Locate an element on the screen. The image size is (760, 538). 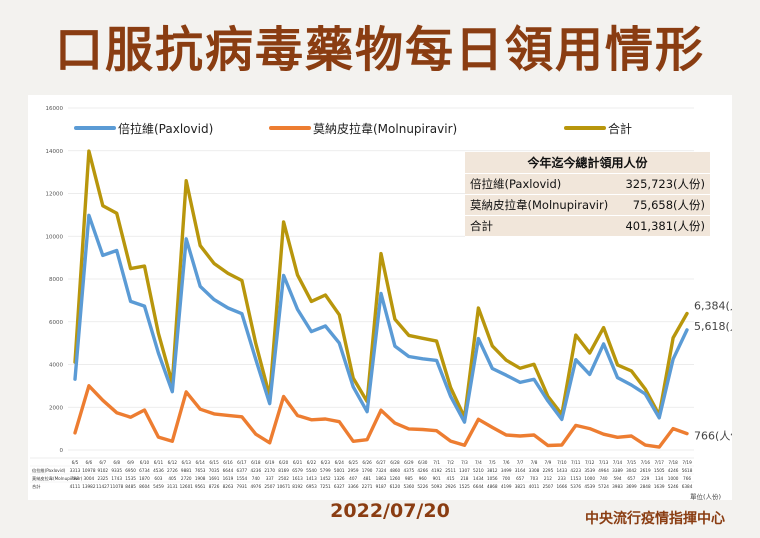
summary-row: 倍拉維(Paxlovid) 325,723(人份) is located at coordinates (587, 184).